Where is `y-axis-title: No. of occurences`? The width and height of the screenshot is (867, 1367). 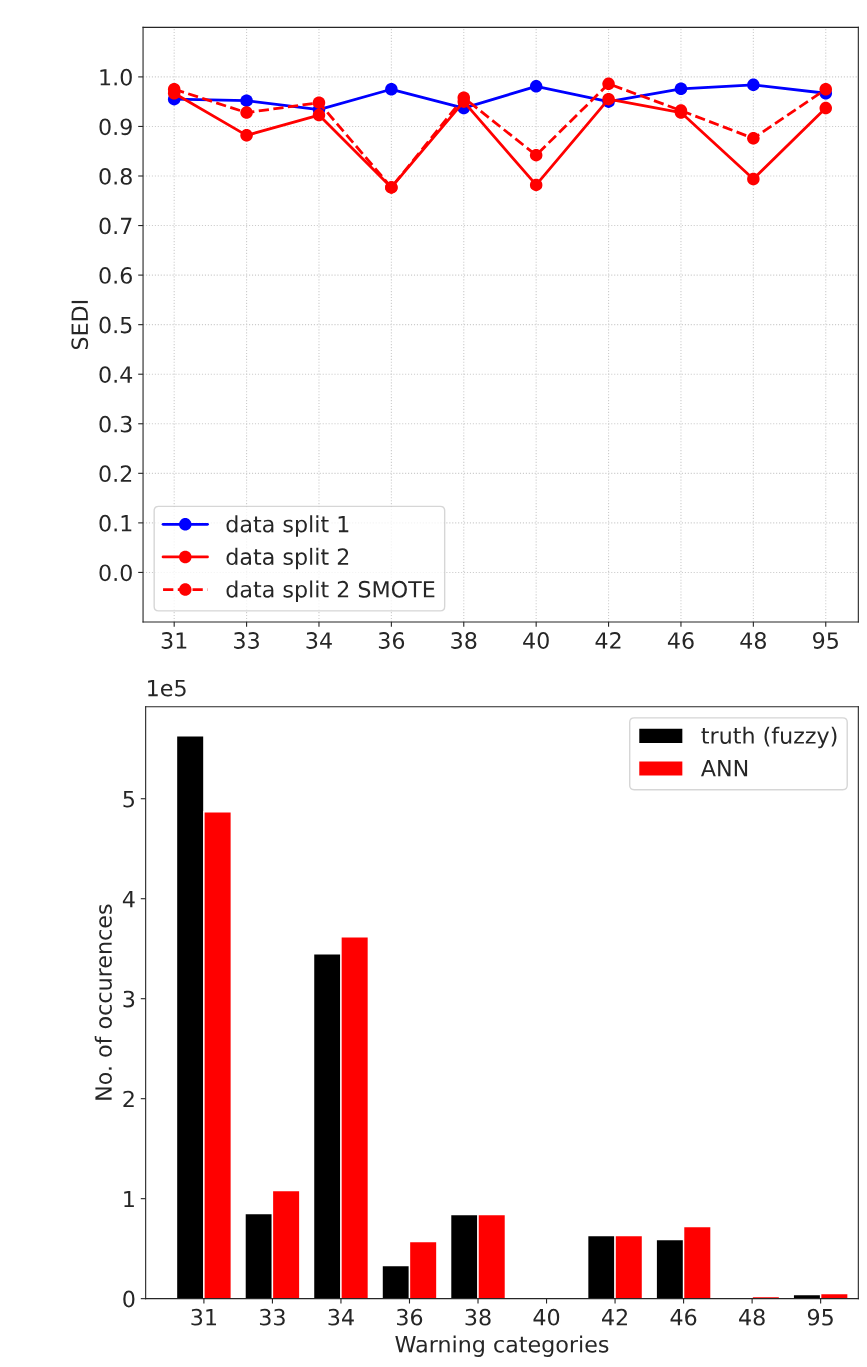
y-axis-title: No. of occurences is located at coordinates (103, 1002).